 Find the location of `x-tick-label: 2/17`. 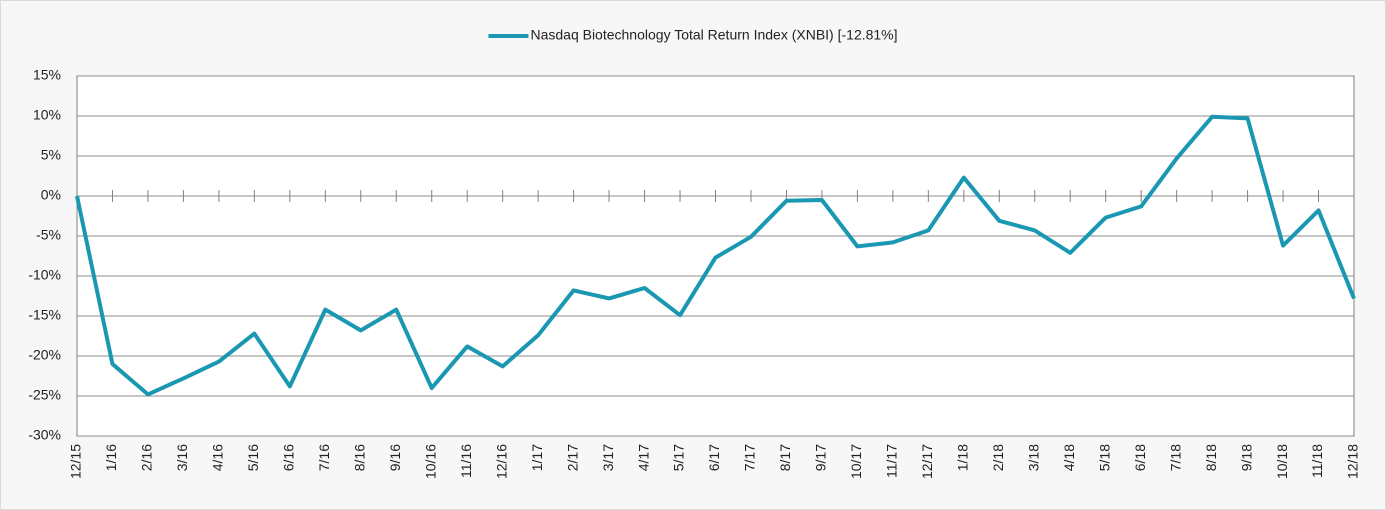

x-tick-label: 2/17 is located at coordinates (572, 457).